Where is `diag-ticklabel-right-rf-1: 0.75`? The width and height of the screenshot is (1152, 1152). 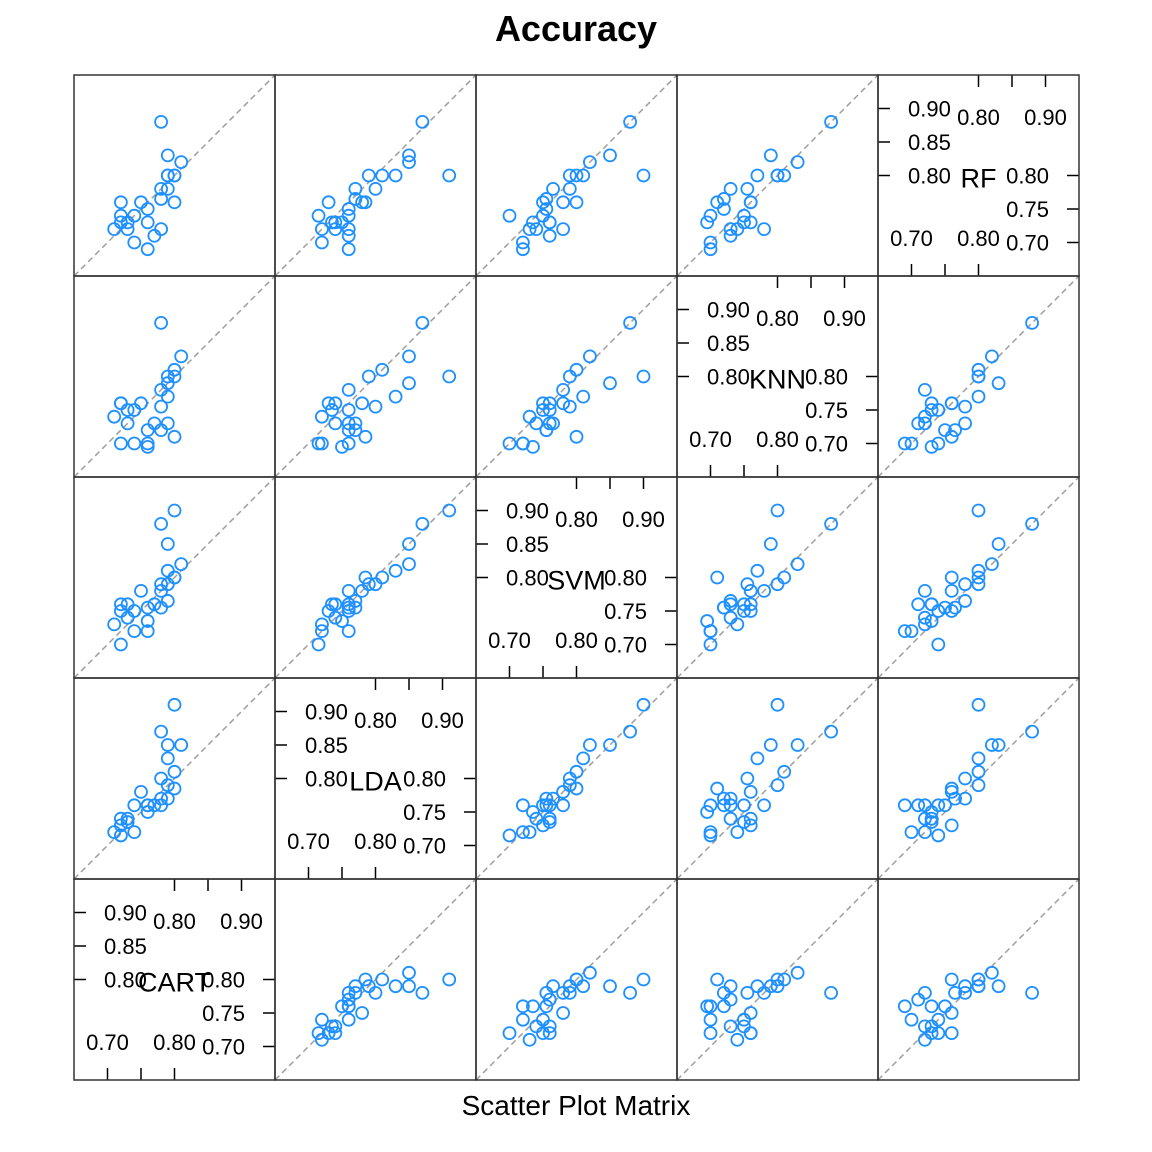
diag-ticklabel-right-rf-1: 0.75 is located at coordinates (1027, 209).